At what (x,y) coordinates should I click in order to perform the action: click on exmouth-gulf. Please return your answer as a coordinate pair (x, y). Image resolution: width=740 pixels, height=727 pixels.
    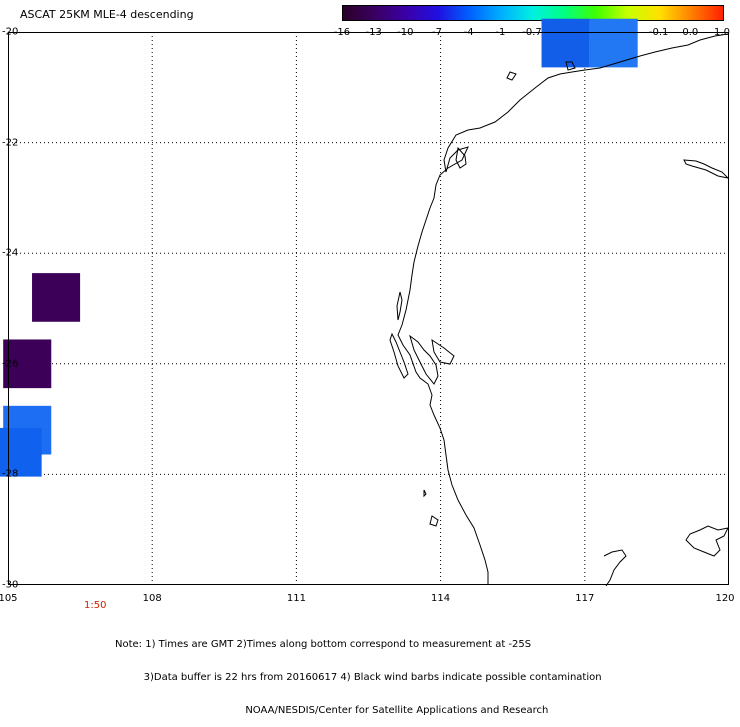
    Looking at the image, I should click on (461, 157).